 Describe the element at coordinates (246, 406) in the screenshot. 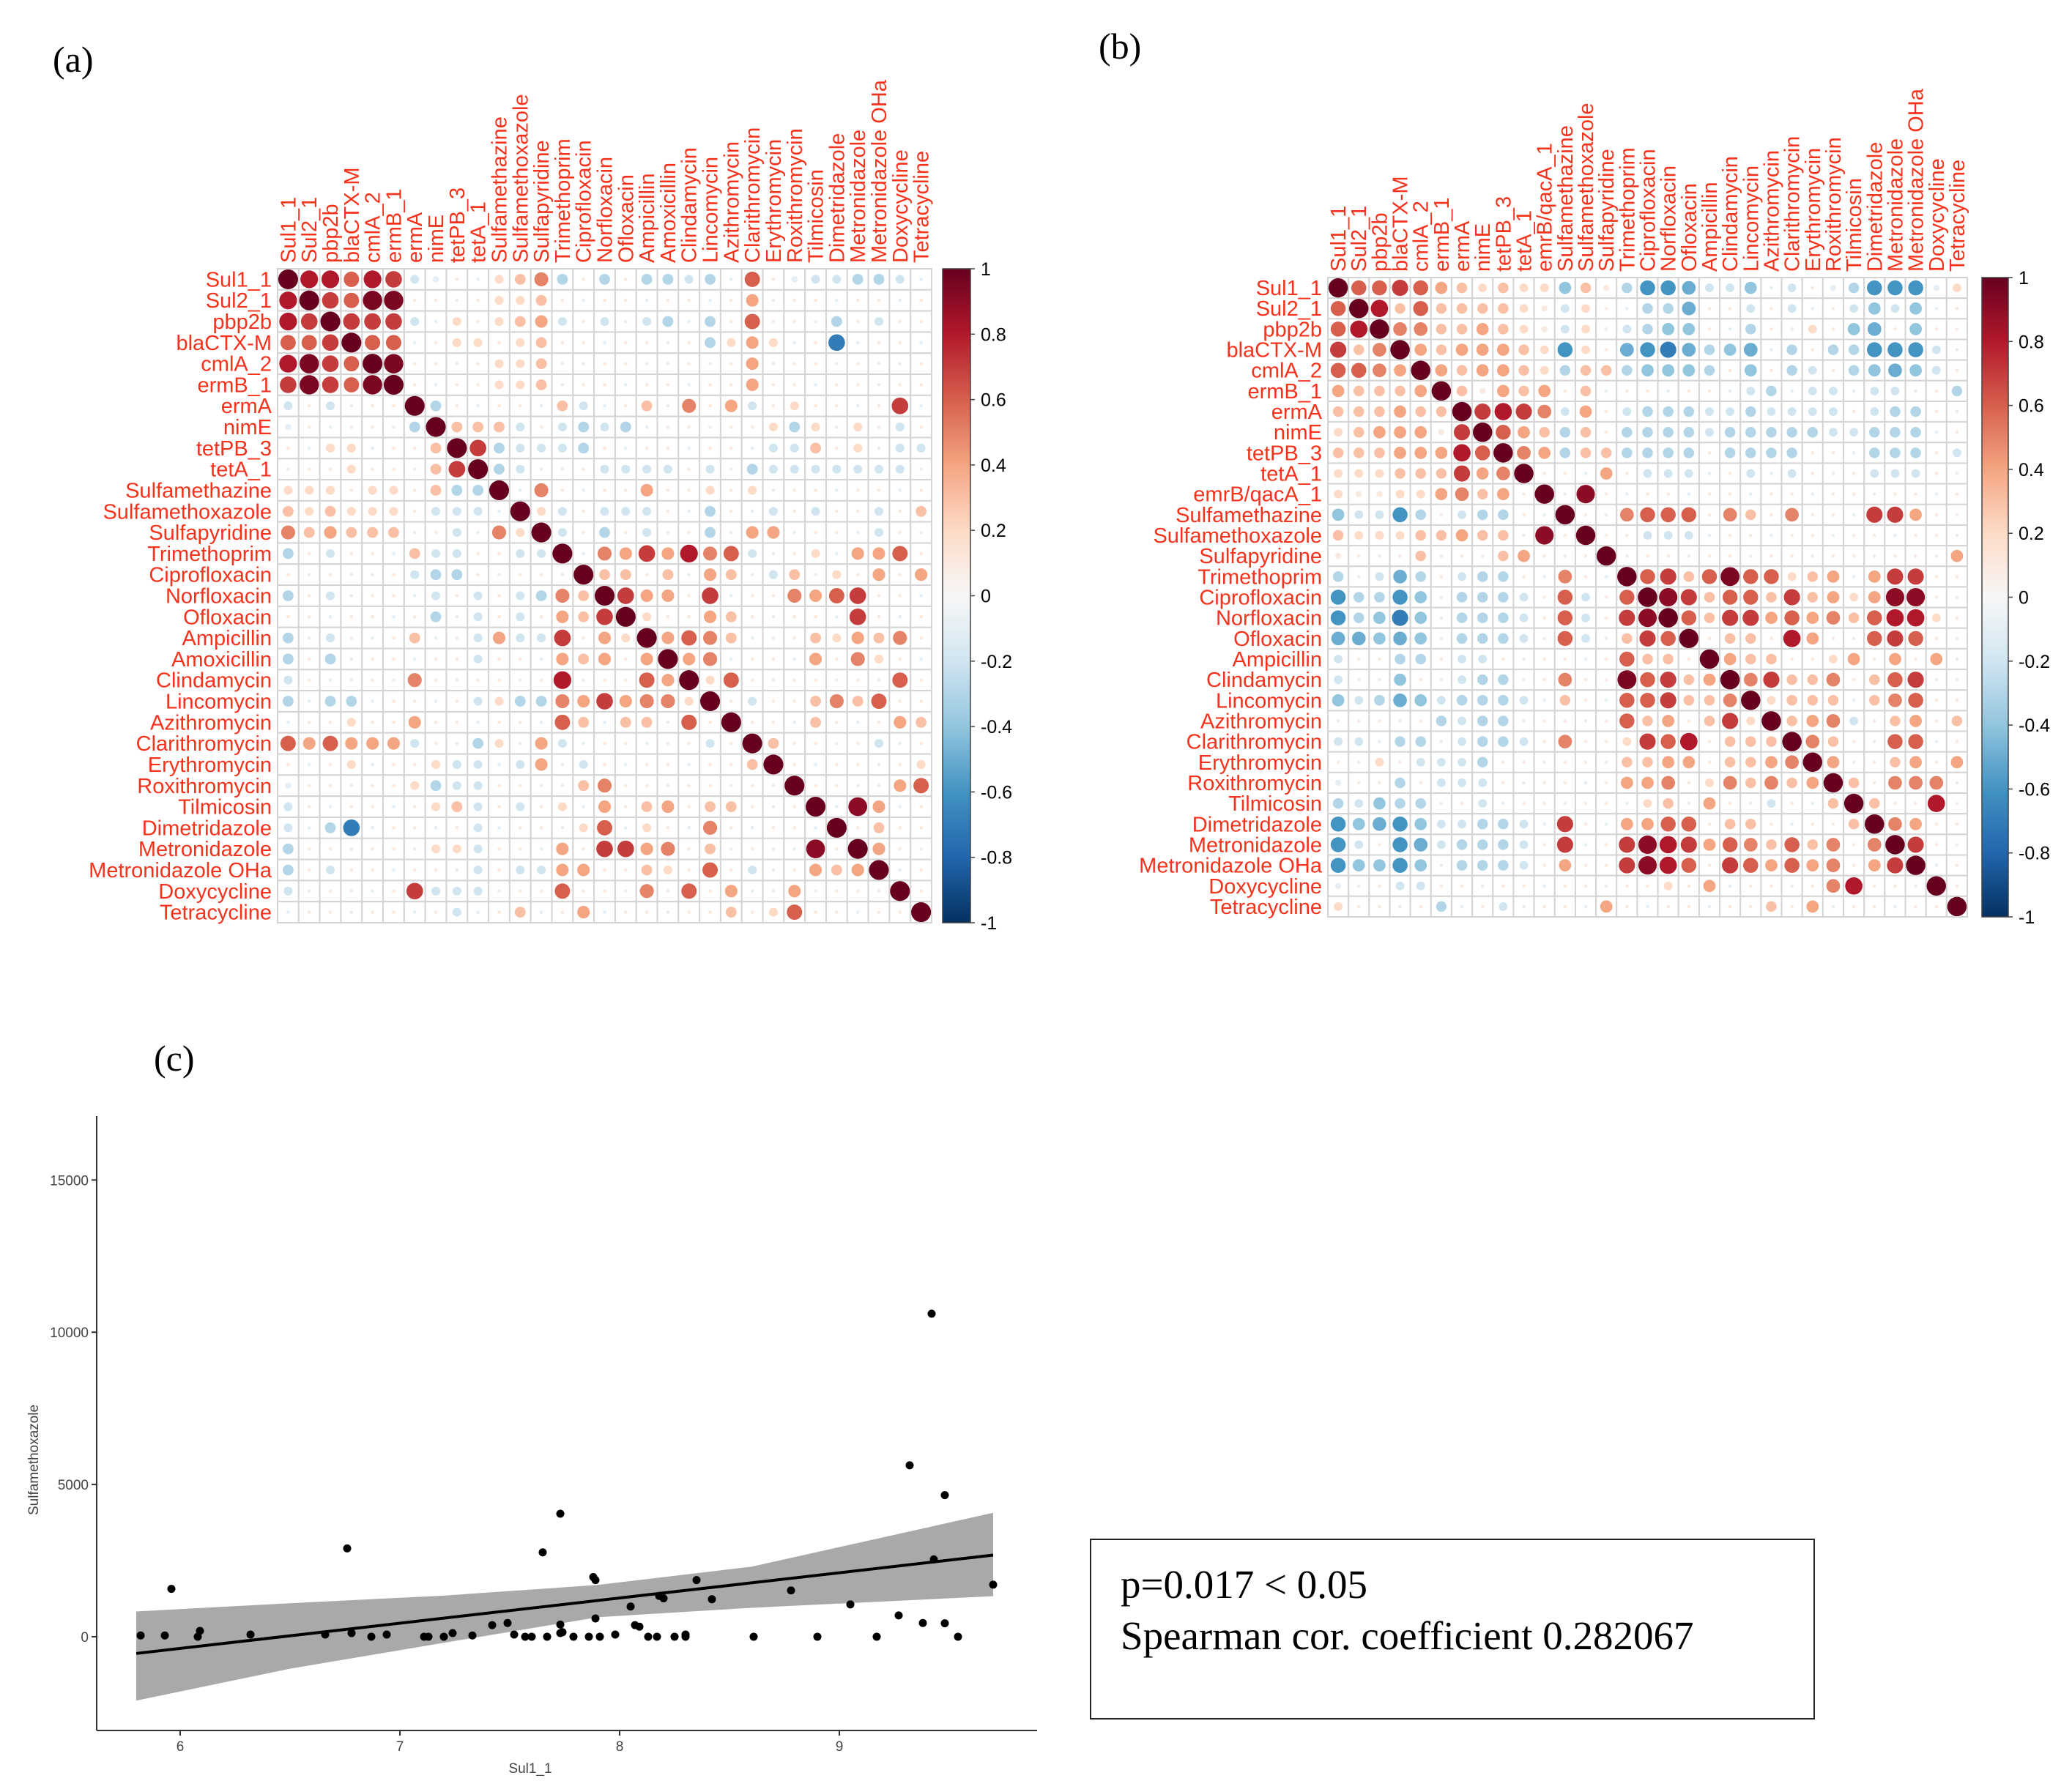

I see `row-label: ermA` at that location.